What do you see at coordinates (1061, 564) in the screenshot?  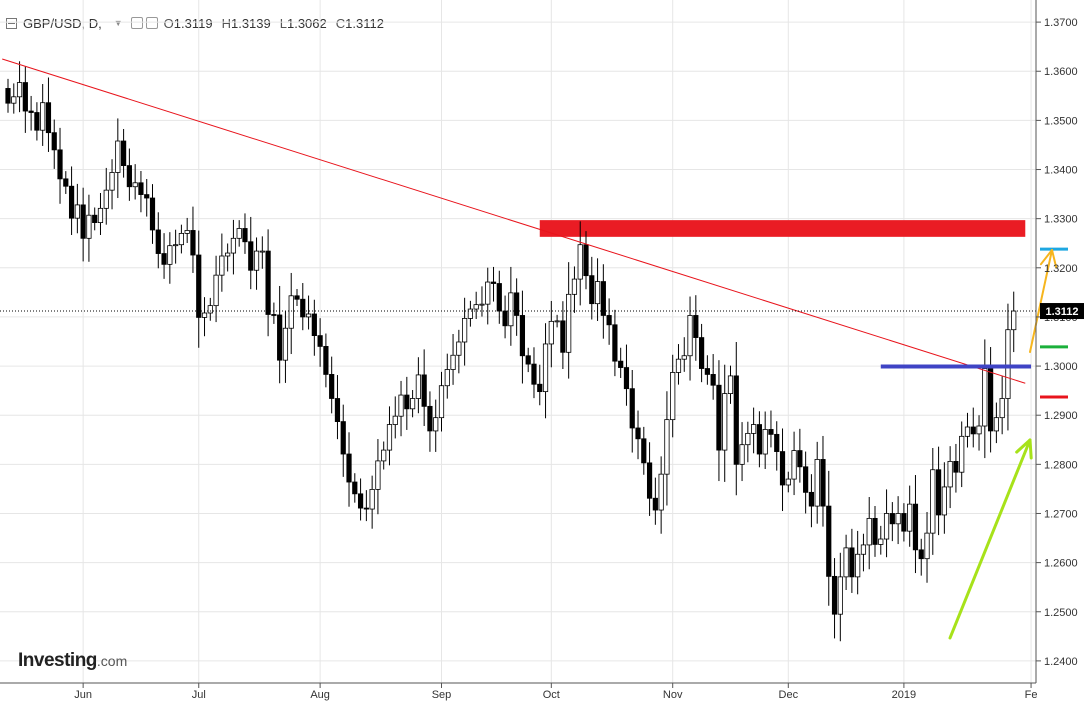 I see `y-tick-label: 1.2600` at bounding box center [1061, 564].